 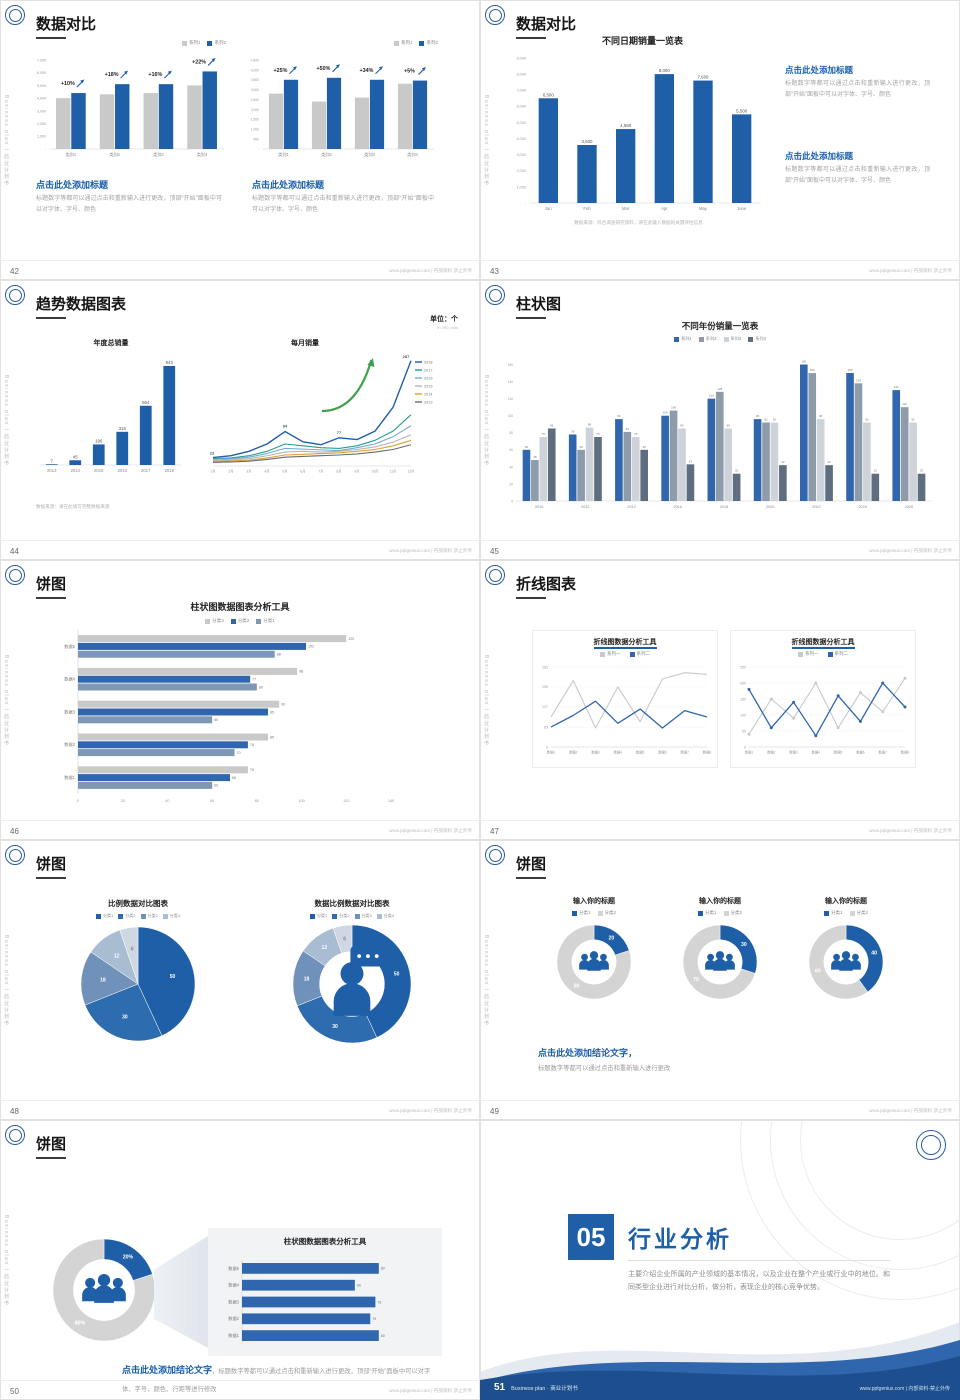 I want to click on svg-text: 92, so click(x=913, y=420).